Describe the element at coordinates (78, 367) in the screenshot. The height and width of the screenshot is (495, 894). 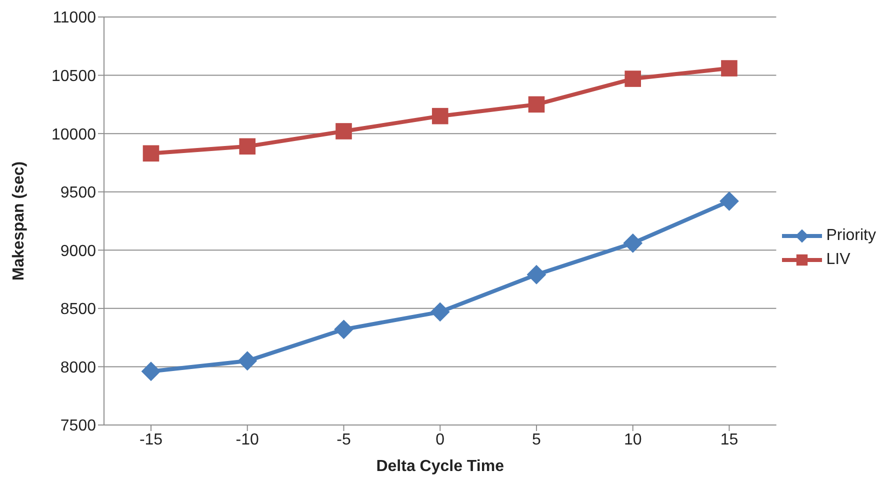
I see `y-tick-label: 8000` at that location.